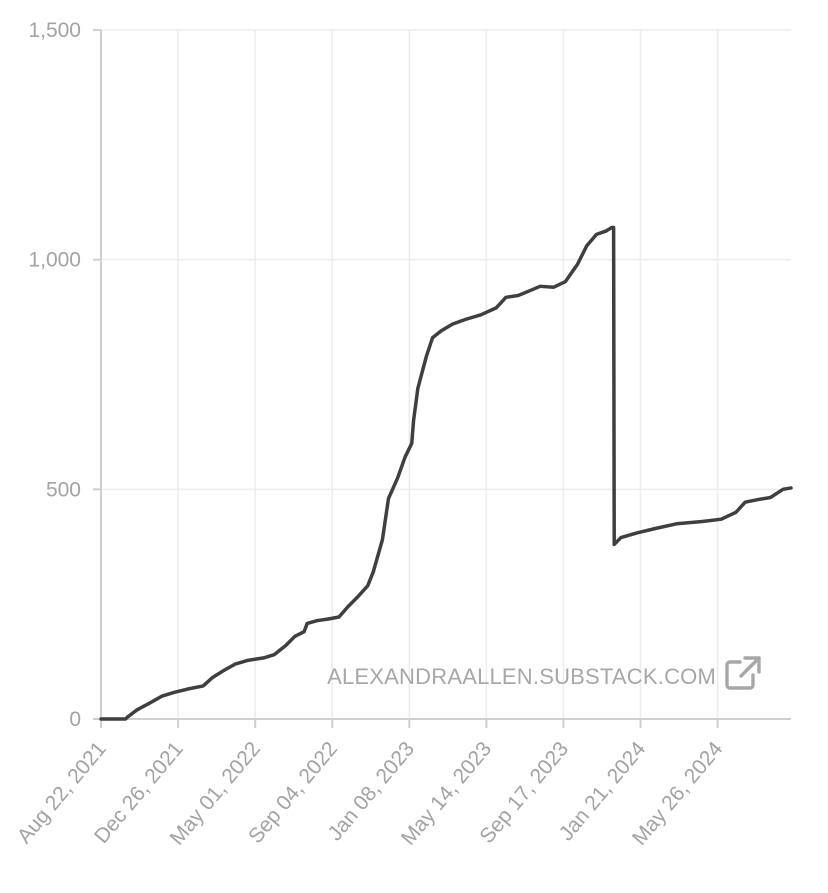 This screenshot has height=893, width=828. What do you see at coordinates (743, 673) in the screenshot?
I see `external-link-icon` at bounding box center [743, 673].